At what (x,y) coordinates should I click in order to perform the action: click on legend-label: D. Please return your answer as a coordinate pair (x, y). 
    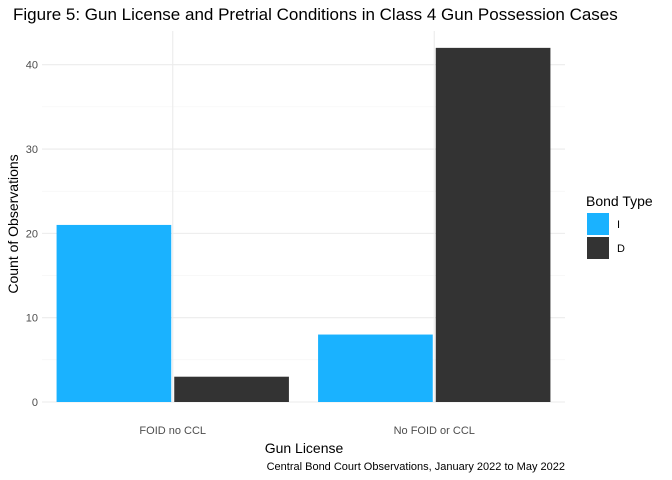
    Looking at the image, I should click on (621, 249).